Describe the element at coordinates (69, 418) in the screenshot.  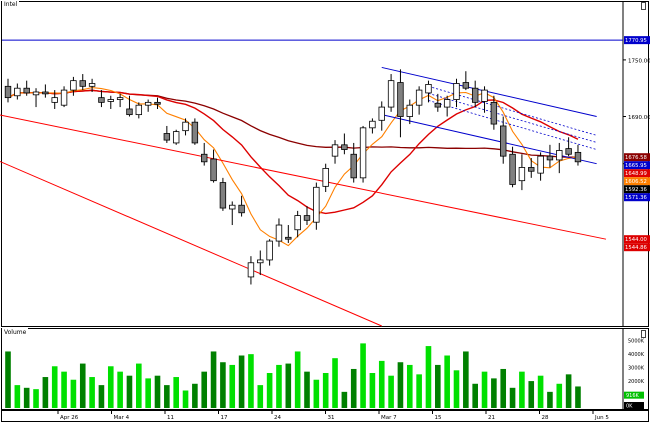
I see `x-tick-label: Apr 26` at that location.